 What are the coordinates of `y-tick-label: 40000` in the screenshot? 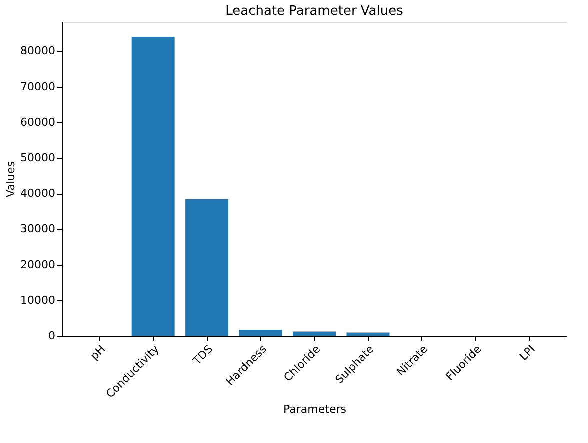 It's located at (38, 193).